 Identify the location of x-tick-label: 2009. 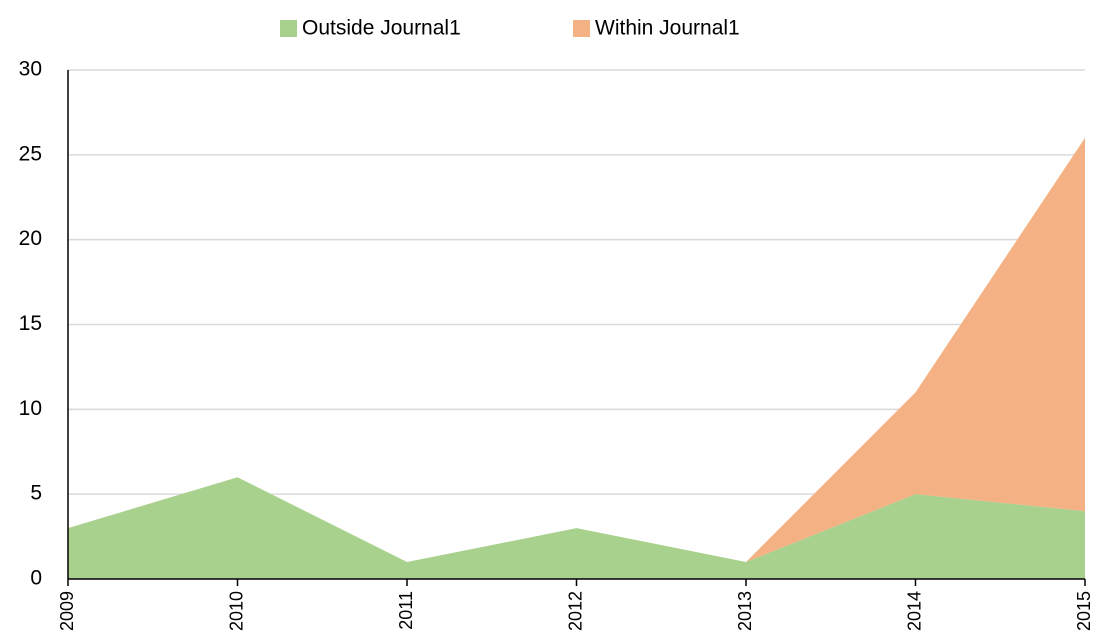
(67, 611).